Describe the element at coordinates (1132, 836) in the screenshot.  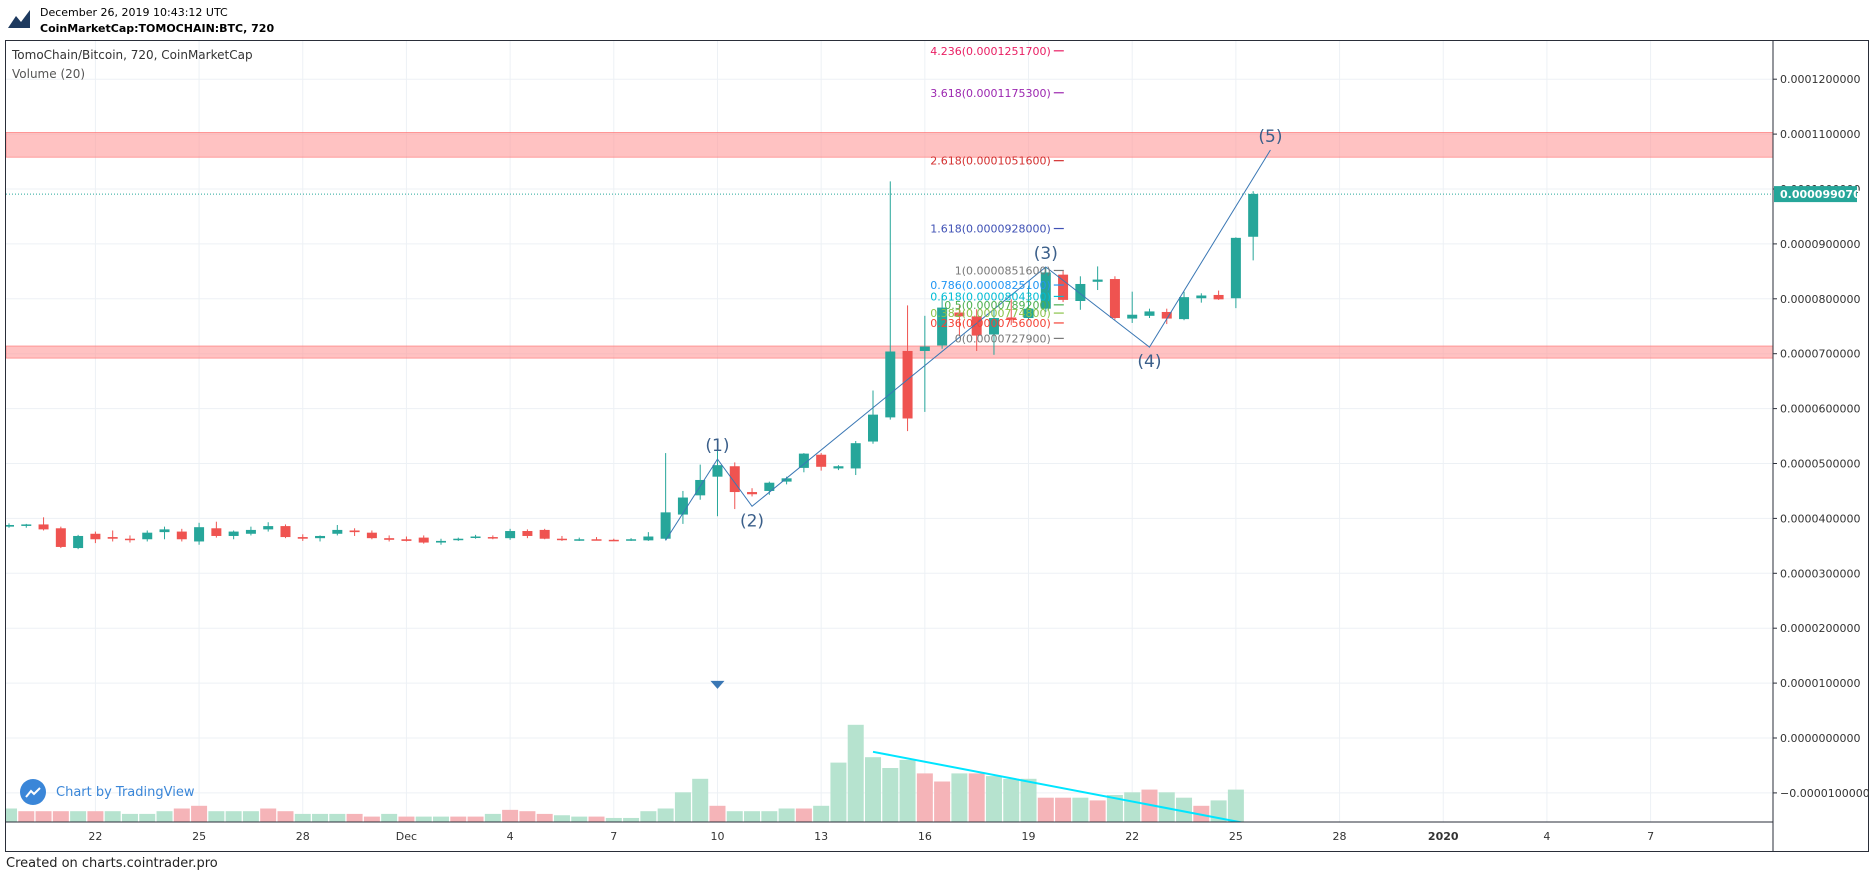
I see `x-tick-label: 22` at that location.